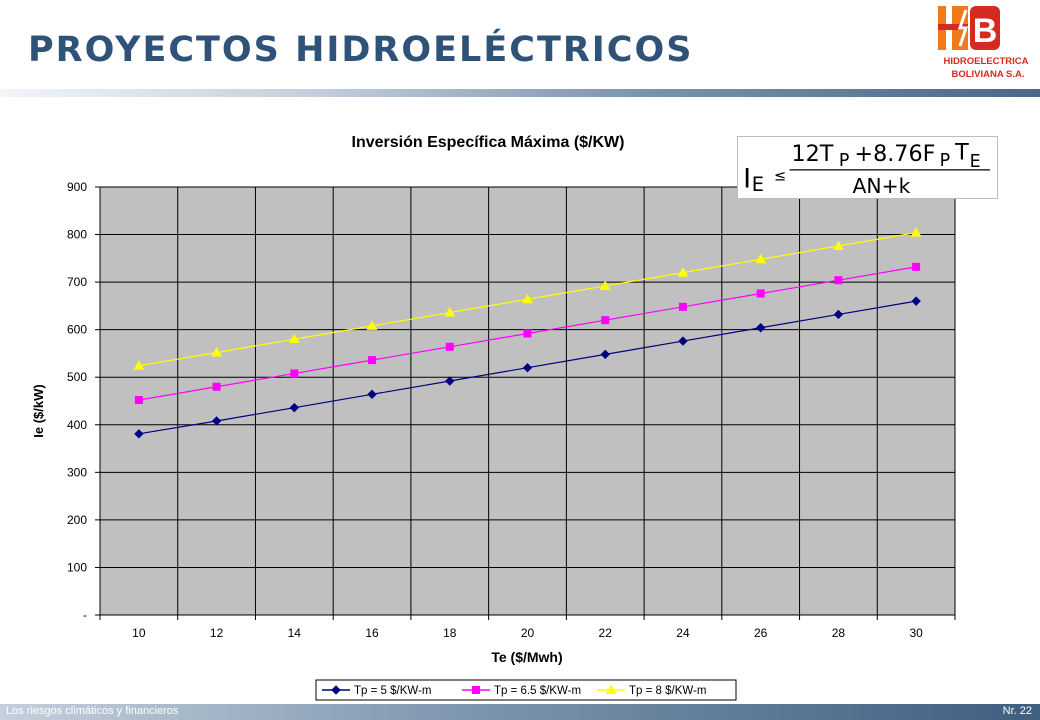 The height and width of the screenshot is (720, 1040). I want to click on legend-item-3: Tp = 8 $/KW-m, so click(651, 690).